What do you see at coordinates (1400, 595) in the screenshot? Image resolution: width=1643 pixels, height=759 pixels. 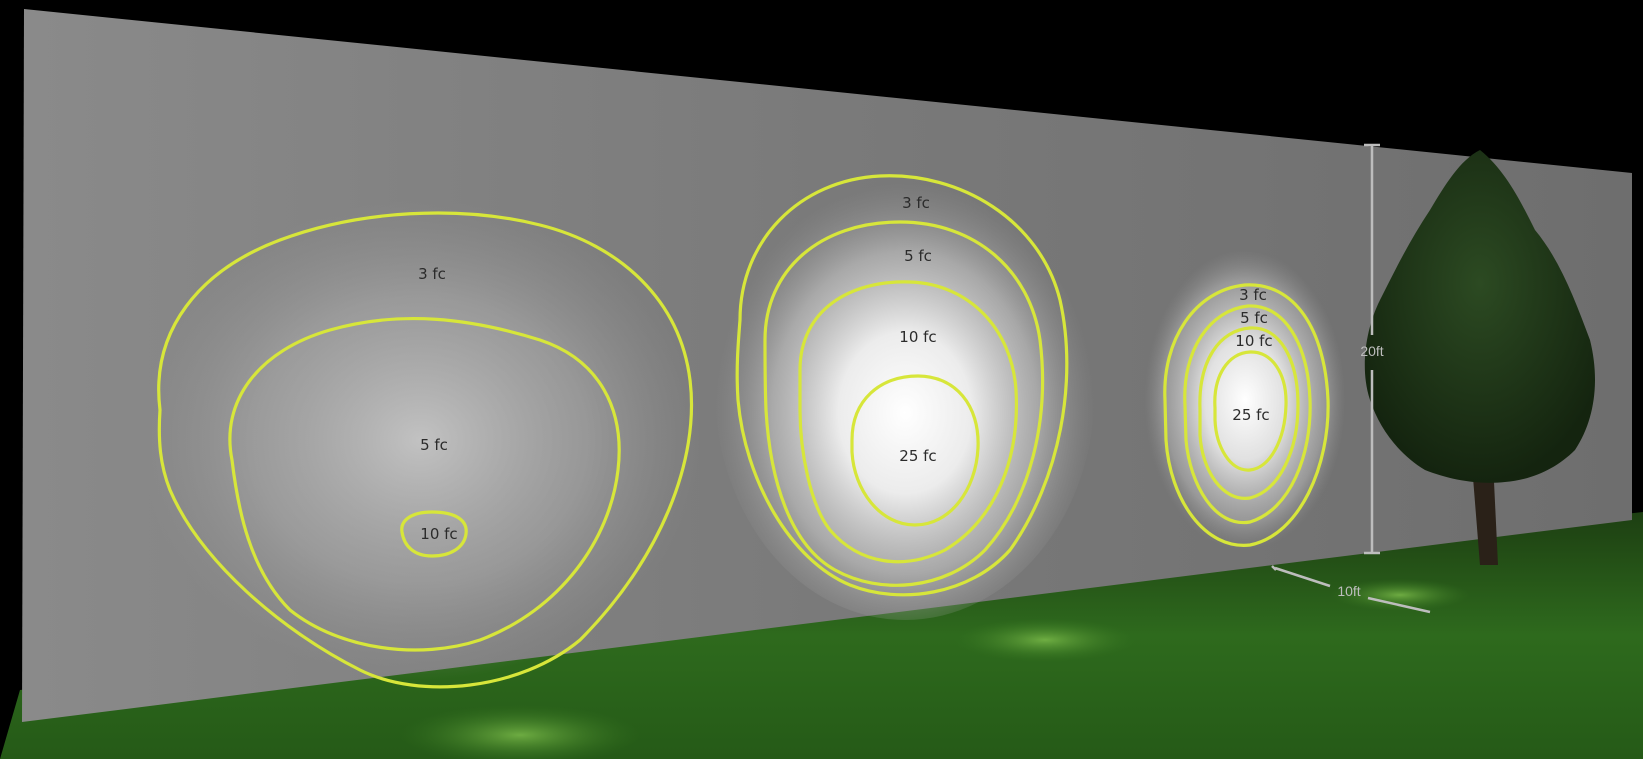 I see `ground-spot-right` at bounding box center [1400, 595].